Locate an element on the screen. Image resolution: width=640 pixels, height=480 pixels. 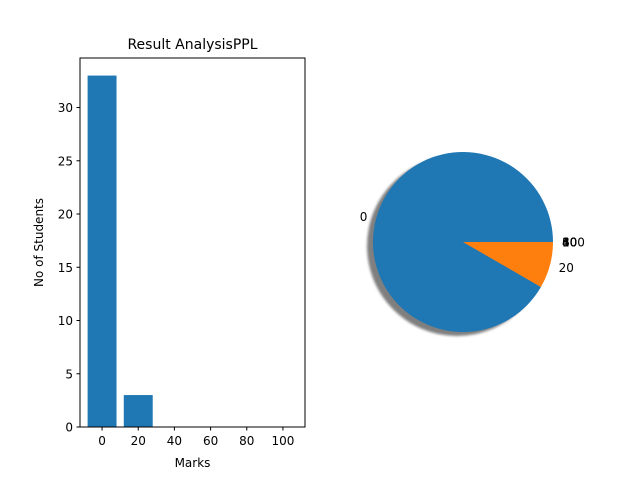
y-tick-label: 5 is located at coordinates (69, 374).